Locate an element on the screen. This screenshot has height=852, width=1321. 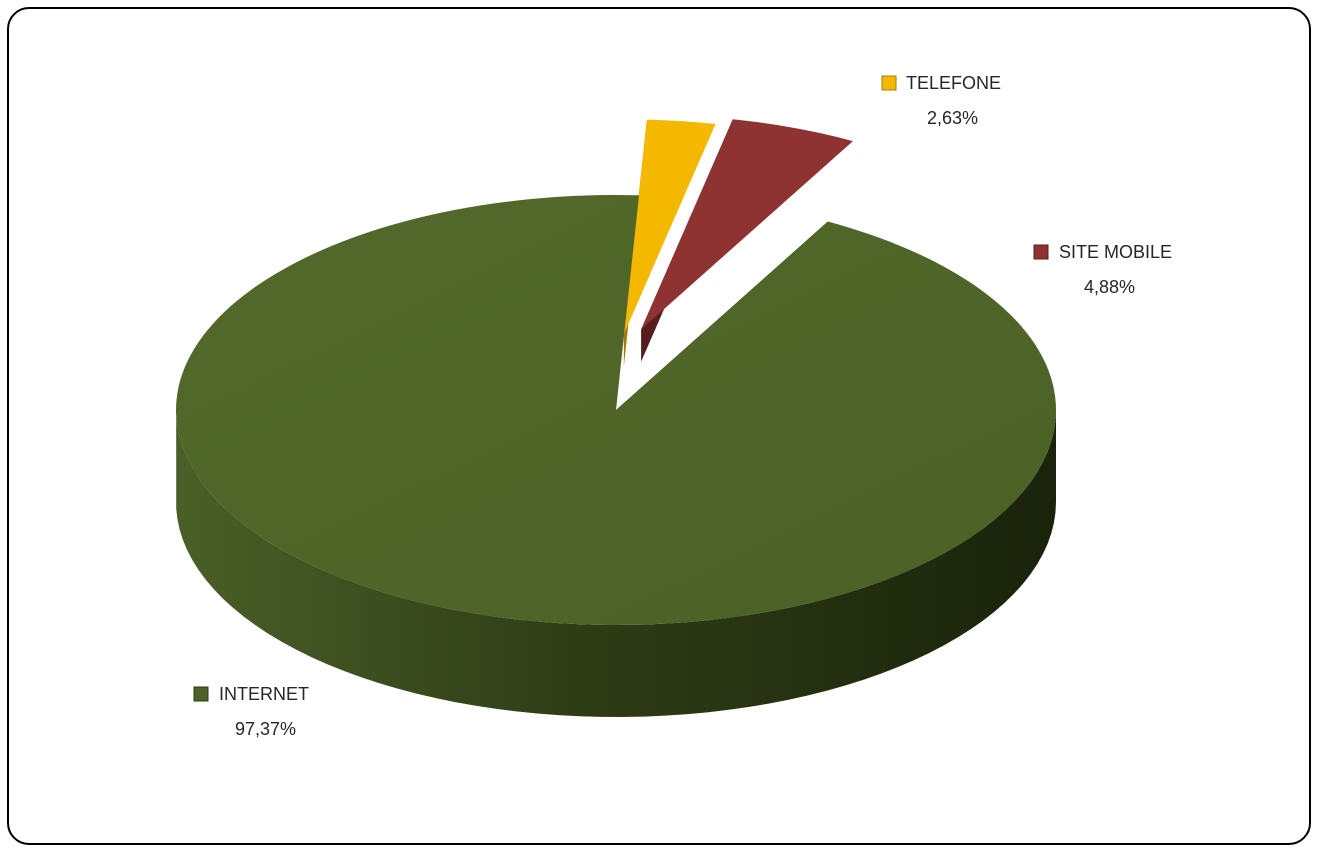
label-telefone: TELEFONE 2,63% is located at coordinates (941, 100).